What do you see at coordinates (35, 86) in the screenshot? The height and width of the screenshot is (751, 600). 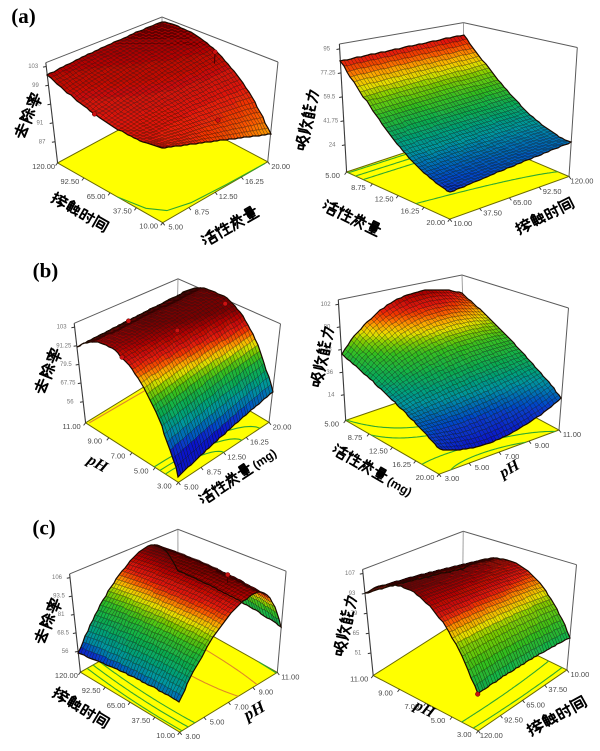 I see `svg-text: 99` at bounding box center [35, 86].